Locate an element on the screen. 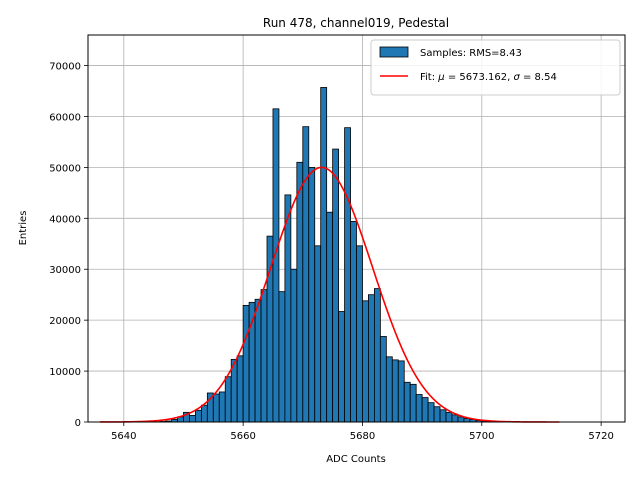 Image resolution: width=640 pixels, height=480 pixels. legend-fit-sigma-value: = 8.54 is located at coordinates (538, 77).